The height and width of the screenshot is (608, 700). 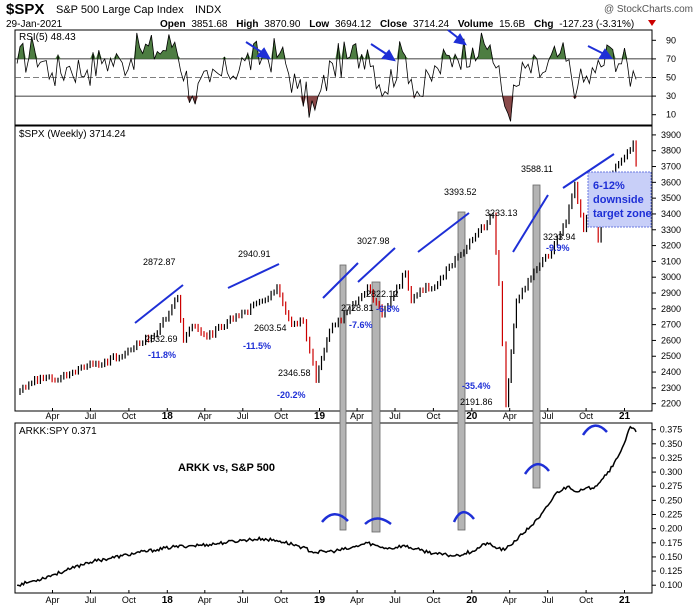 What do you see at coordinates (548, 416) in the screenshot?
I see `price-xtick-13: Jul` at bounding box center [548, 416].